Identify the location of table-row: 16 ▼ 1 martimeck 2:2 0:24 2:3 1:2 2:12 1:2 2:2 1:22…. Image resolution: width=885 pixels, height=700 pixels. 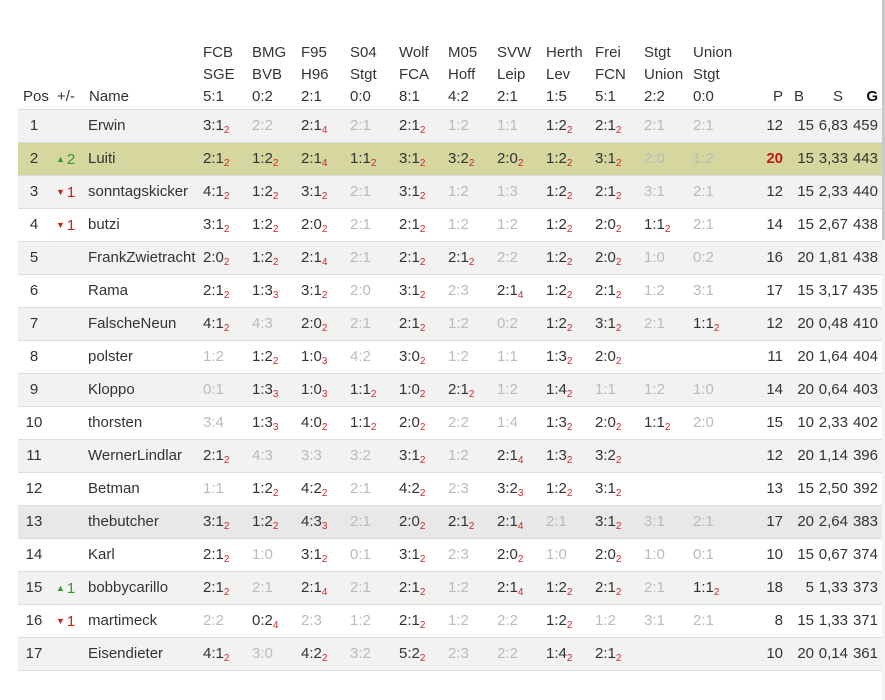
(450, 620).